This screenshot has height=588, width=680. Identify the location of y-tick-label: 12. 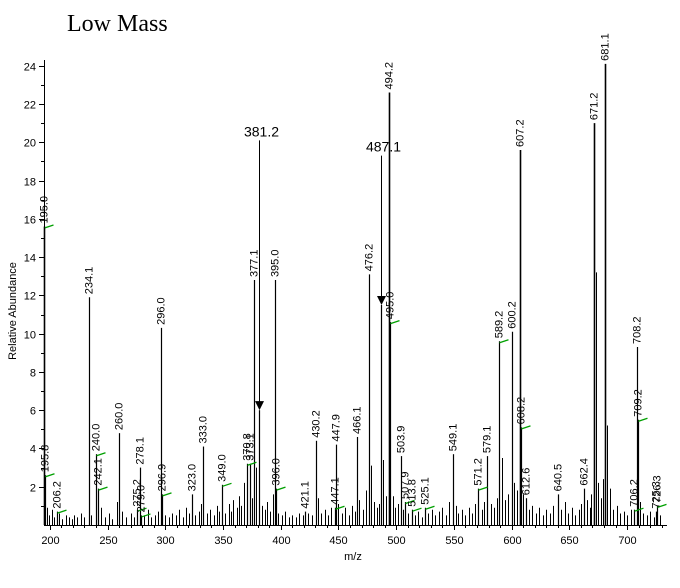
(30, 297).